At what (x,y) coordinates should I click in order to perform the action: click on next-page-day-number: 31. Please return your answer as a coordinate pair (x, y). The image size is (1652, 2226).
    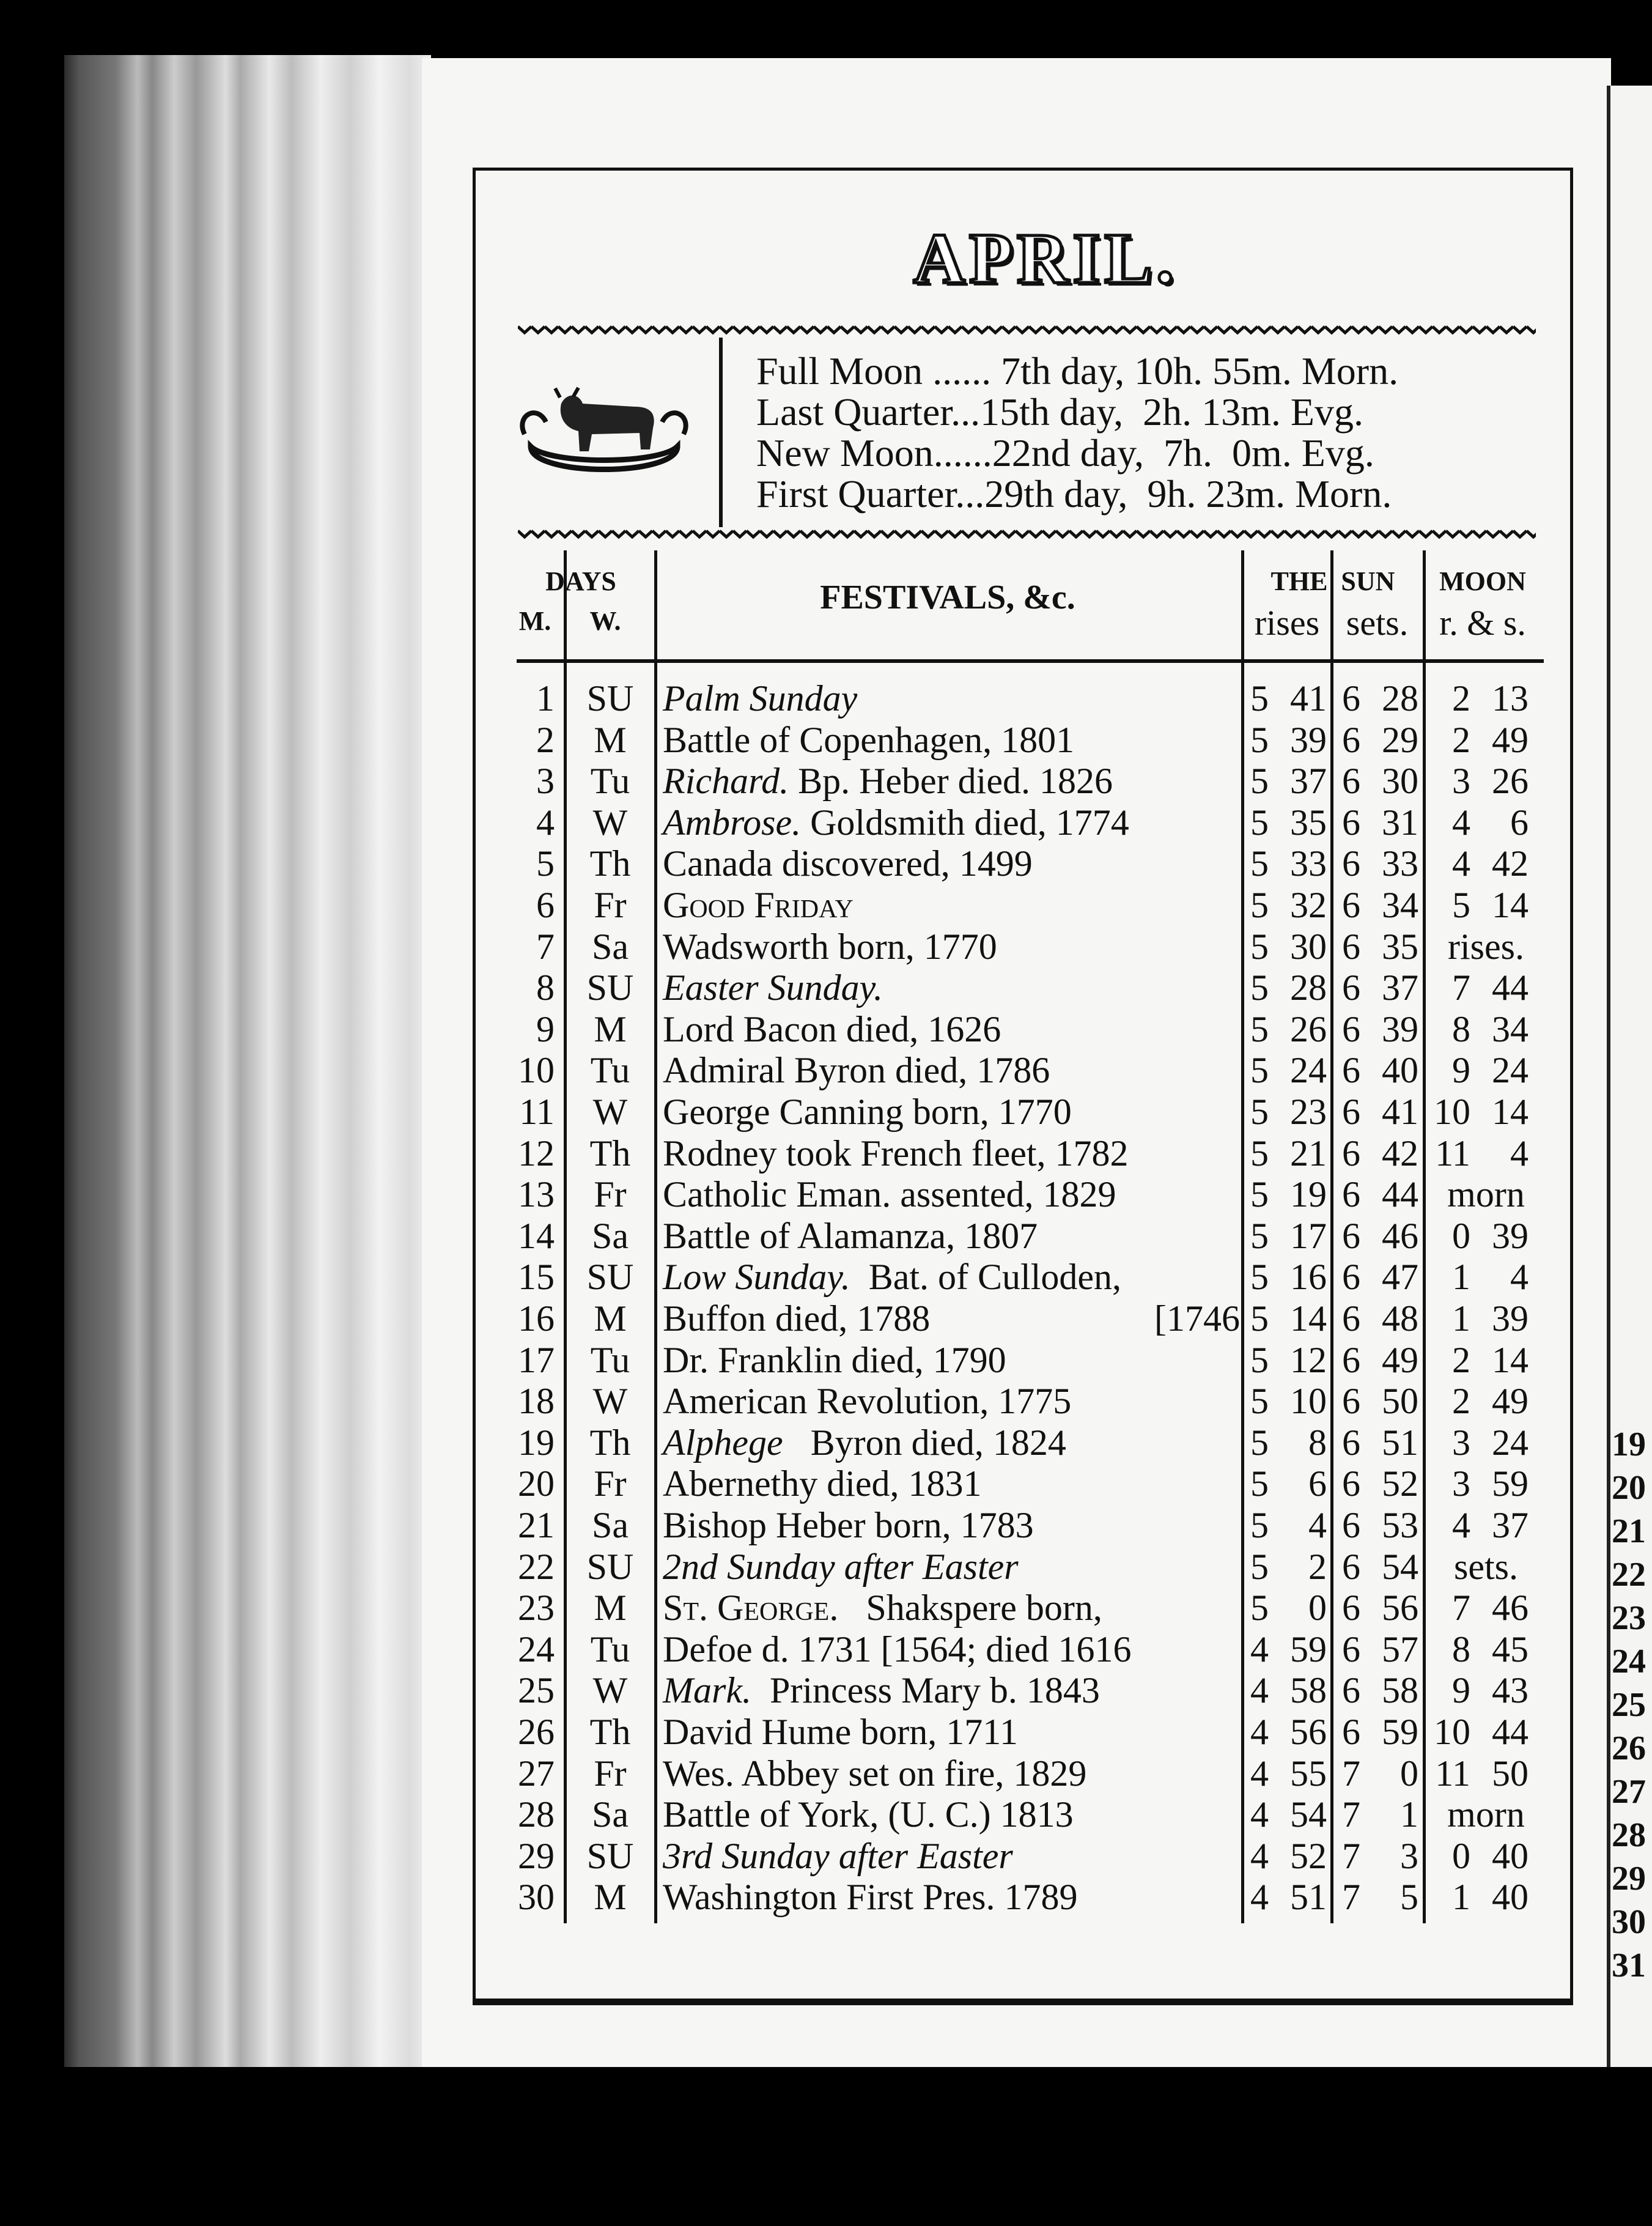
    Looking at the image, I should click on (1629, 1966).